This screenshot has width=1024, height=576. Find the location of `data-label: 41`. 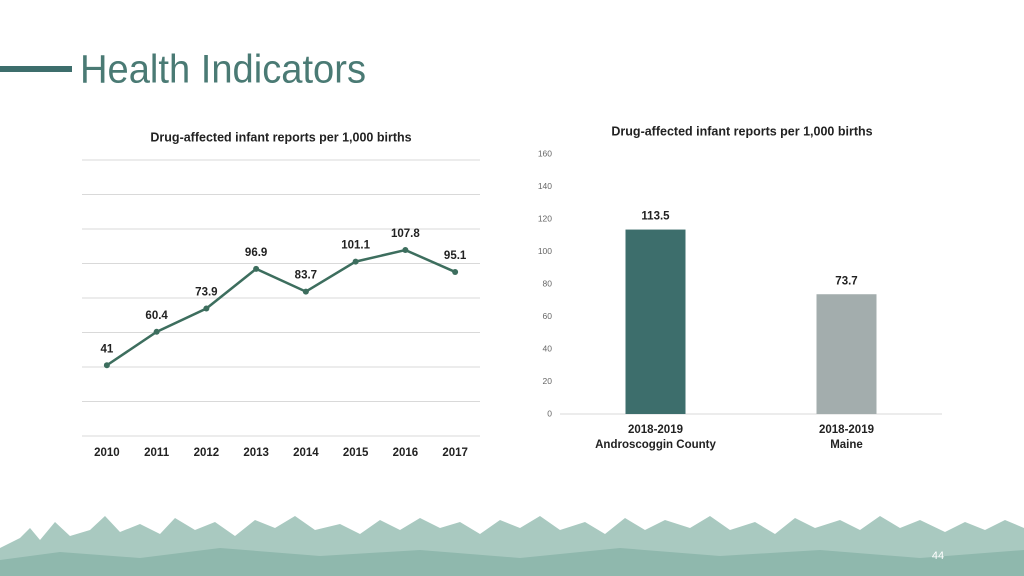

data-label: 41 is located at coordinates (106, 349).